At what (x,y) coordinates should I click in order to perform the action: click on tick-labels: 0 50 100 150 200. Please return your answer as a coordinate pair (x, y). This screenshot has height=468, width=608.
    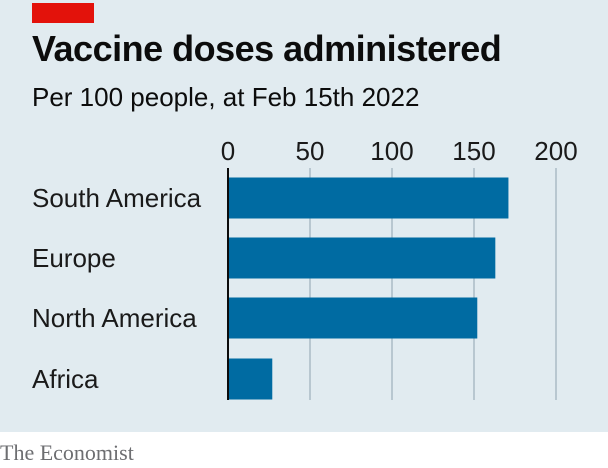
    Looking at the image, I should click on (399, 151).